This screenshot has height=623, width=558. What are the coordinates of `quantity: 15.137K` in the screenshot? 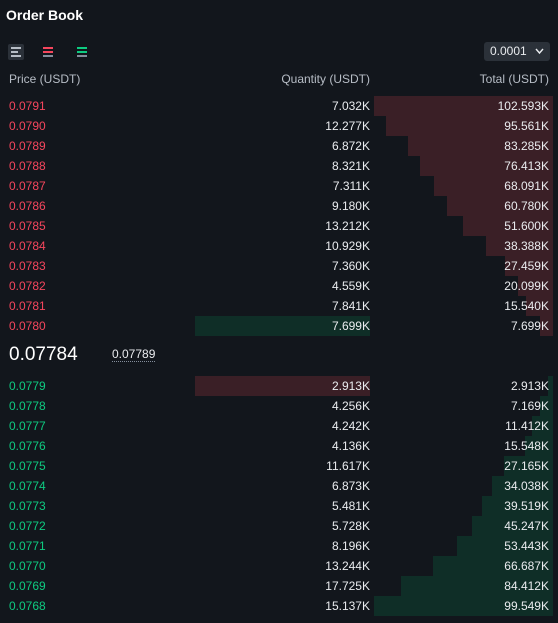 It's located at (347, 606).